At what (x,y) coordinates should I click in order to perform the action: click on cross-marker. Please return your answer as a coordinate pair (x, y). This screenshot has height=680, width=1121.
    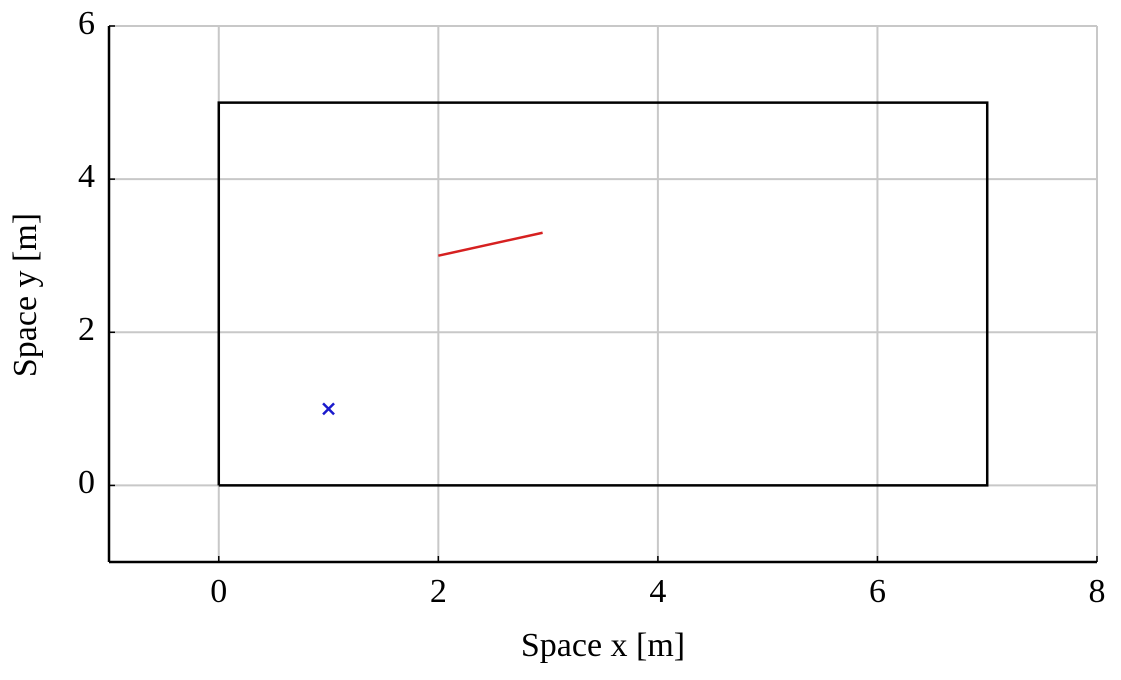
    Looking at the image, I should click on (328, 409).